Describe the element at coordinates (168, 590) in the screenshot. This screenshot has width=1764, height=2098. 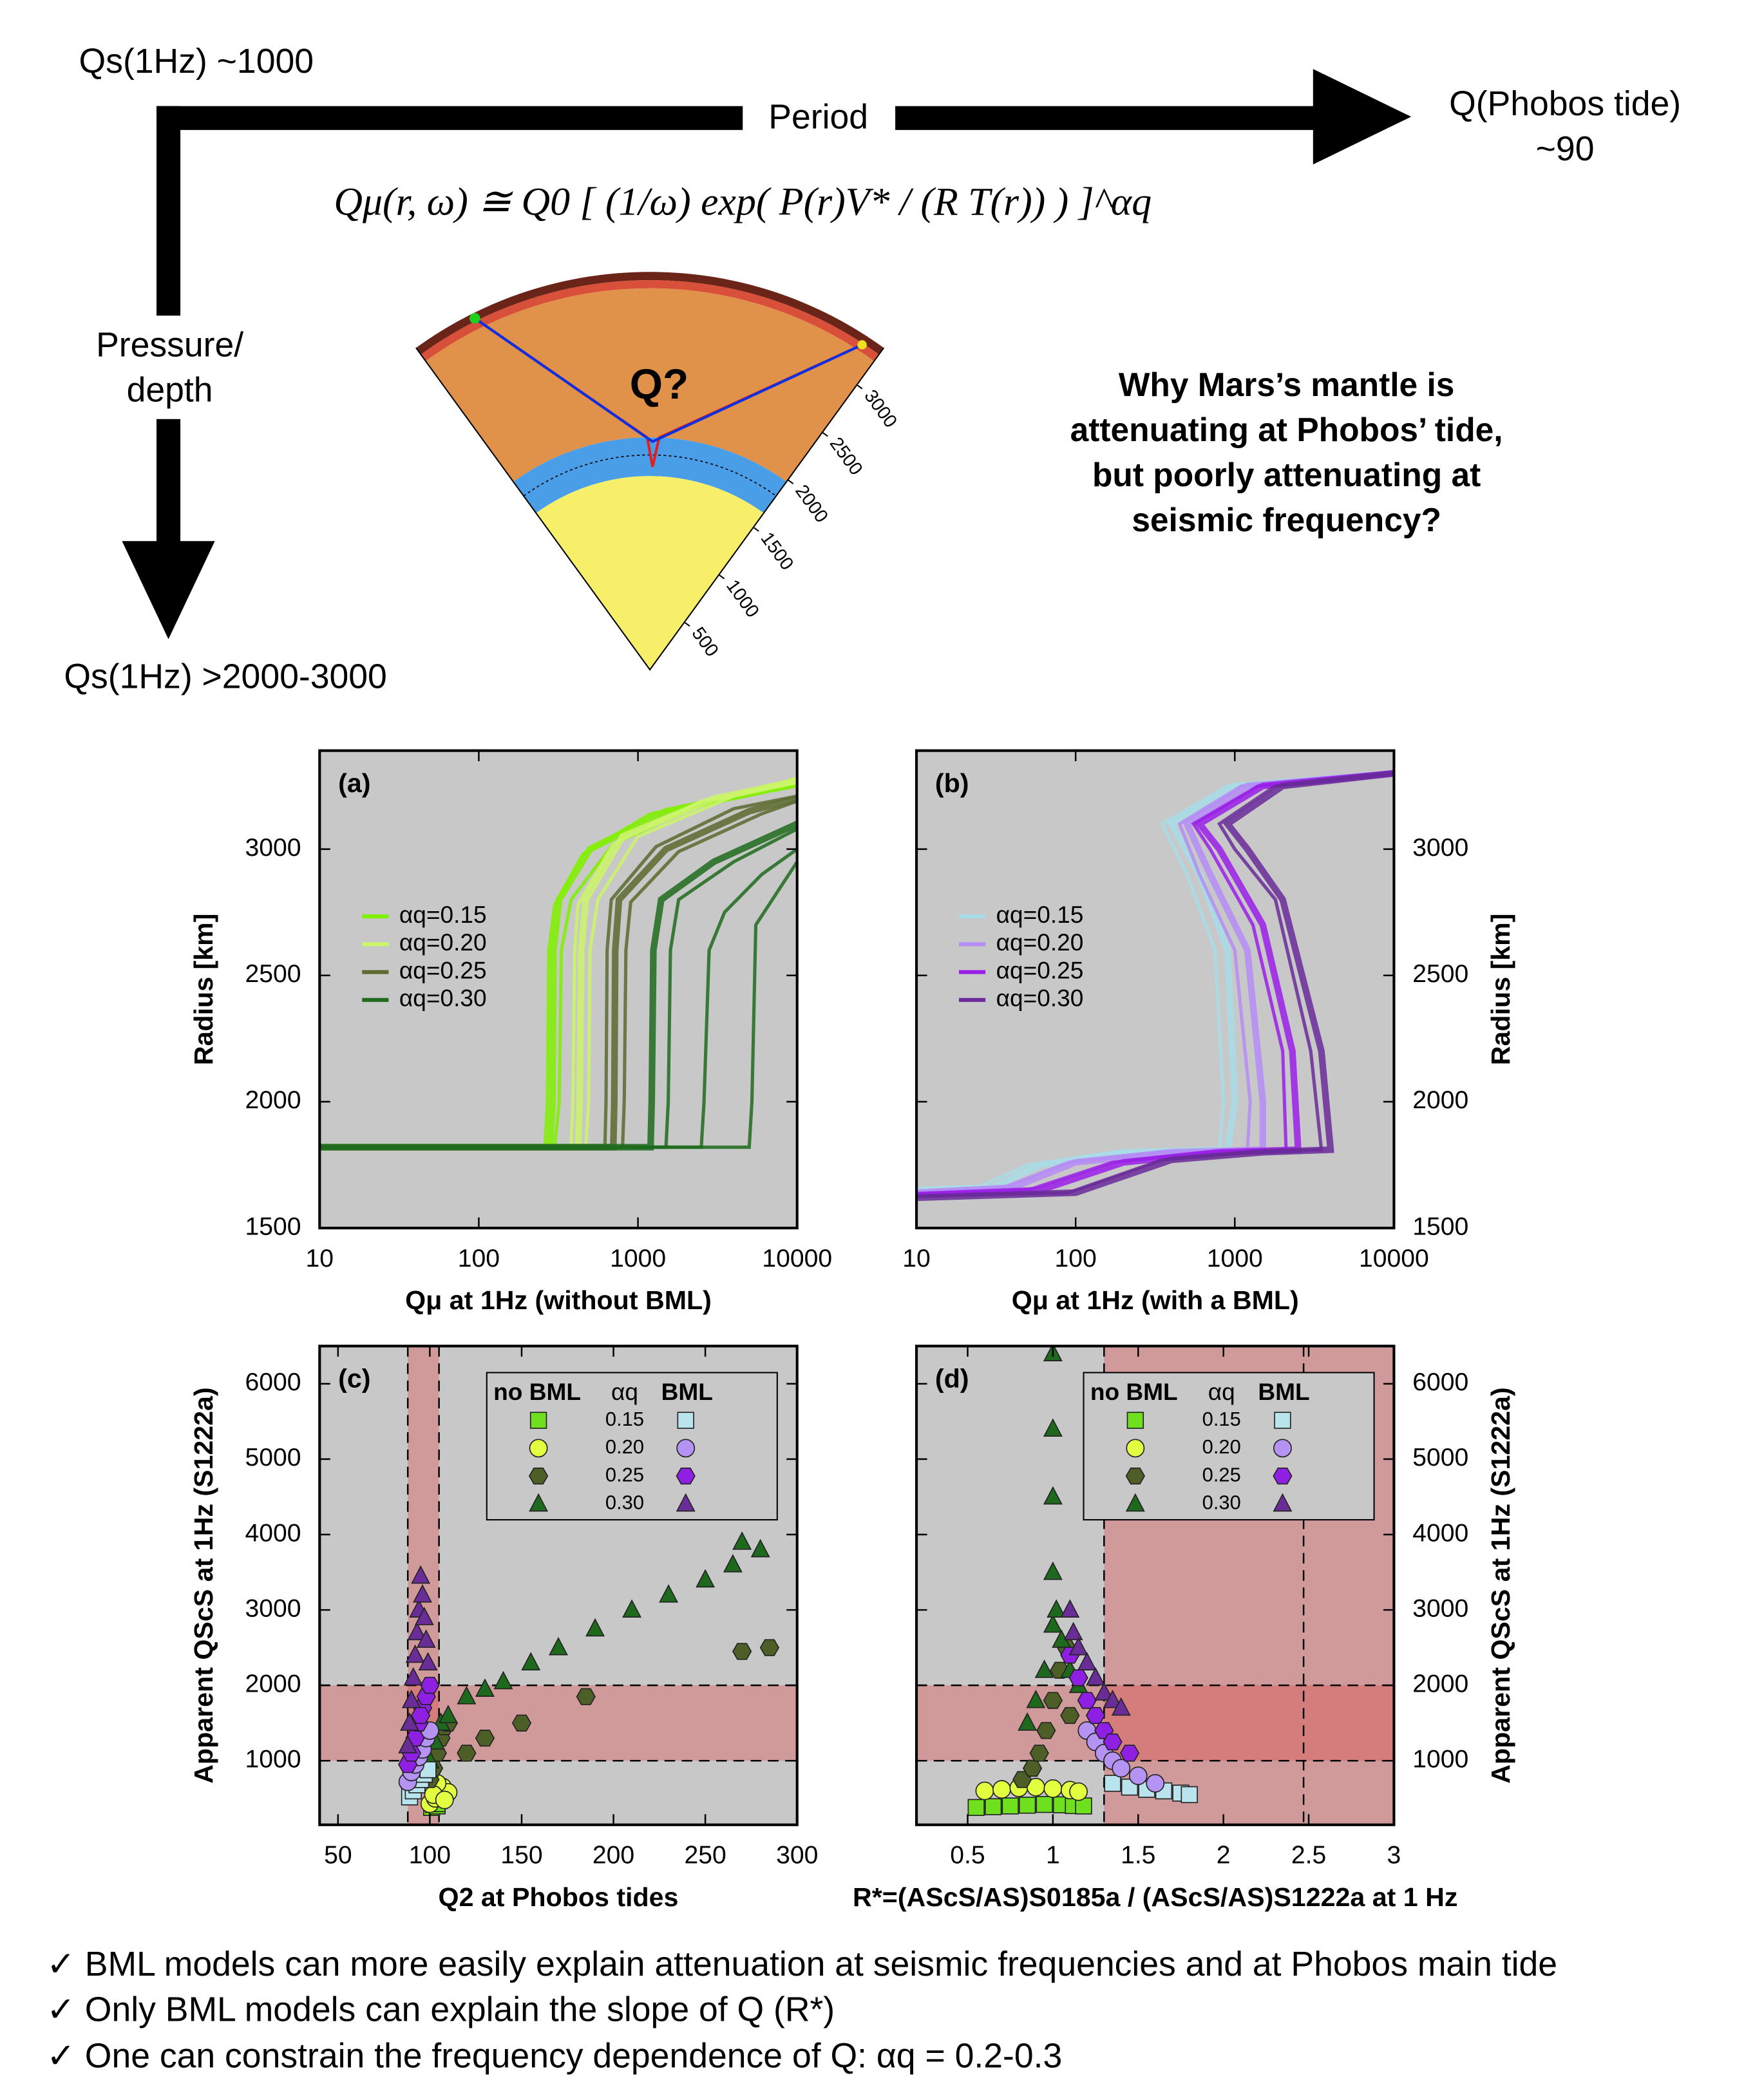
I see `depth-arrow-head` at that location.